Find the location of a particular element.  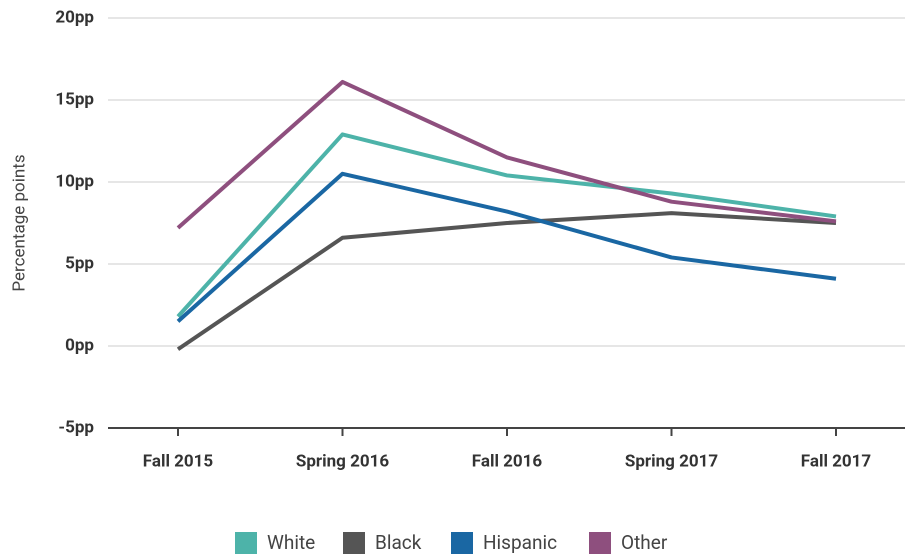

legend-label: Hispanic is located at coordinates (520, 542).